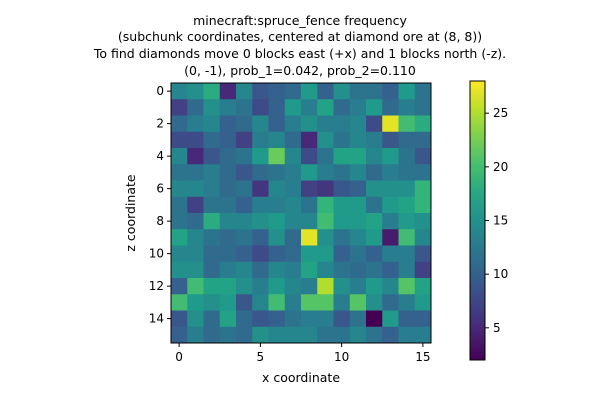 The width and height of the screenshot is (600, 404). I want to click on y-axis-ticks: 0 2 4 6 8 10 12 14, so click(160, 205).